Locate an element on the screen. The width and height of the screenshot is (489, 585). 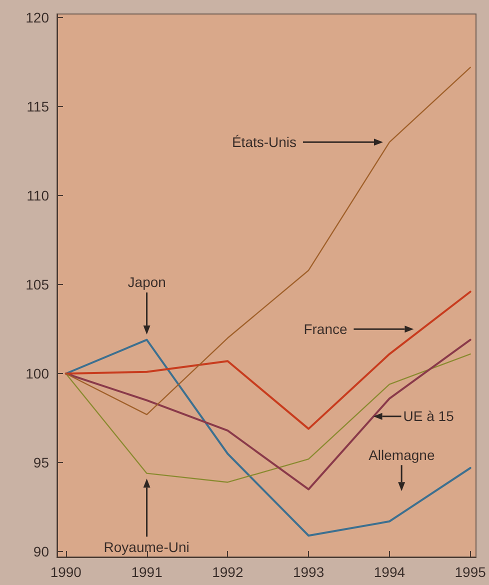
x-tick-label: 1992 is located at coordinates (228, 572).